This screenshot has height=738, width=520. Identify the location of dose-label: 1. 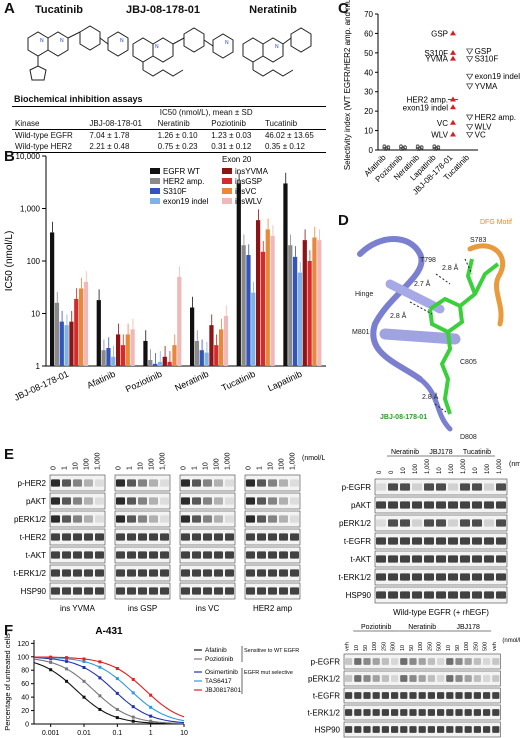
(65, 468).